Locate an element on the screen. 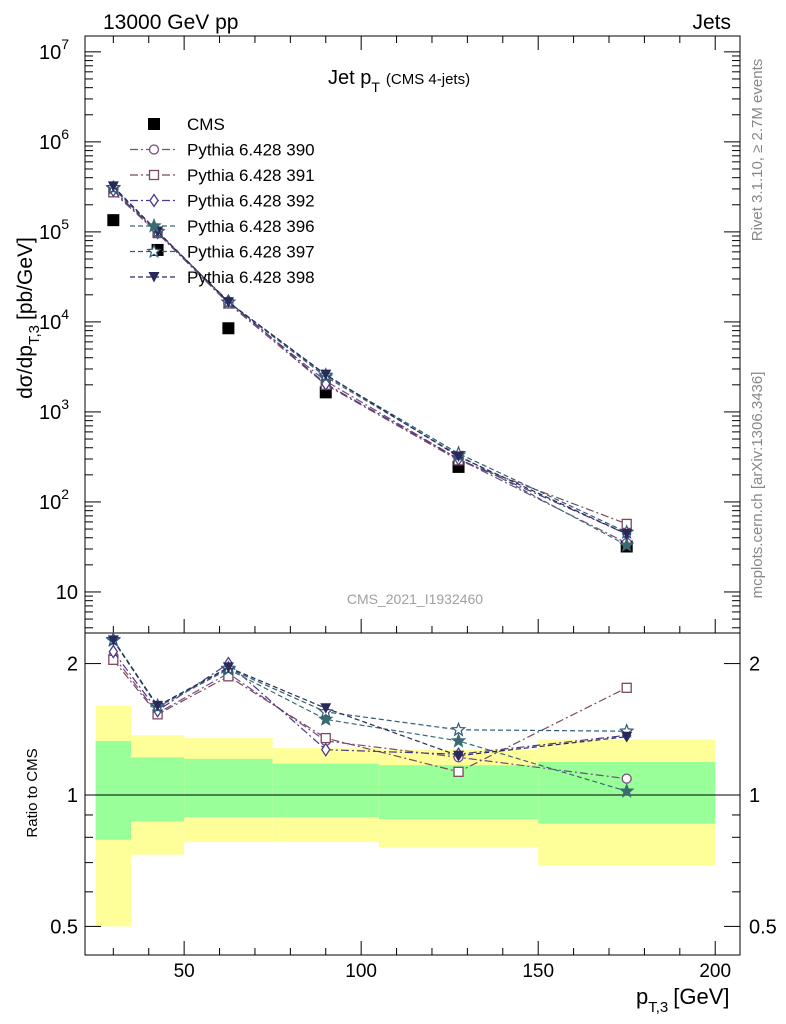  y-tick-label: 10⁴ is located at coordinates (54, 320).